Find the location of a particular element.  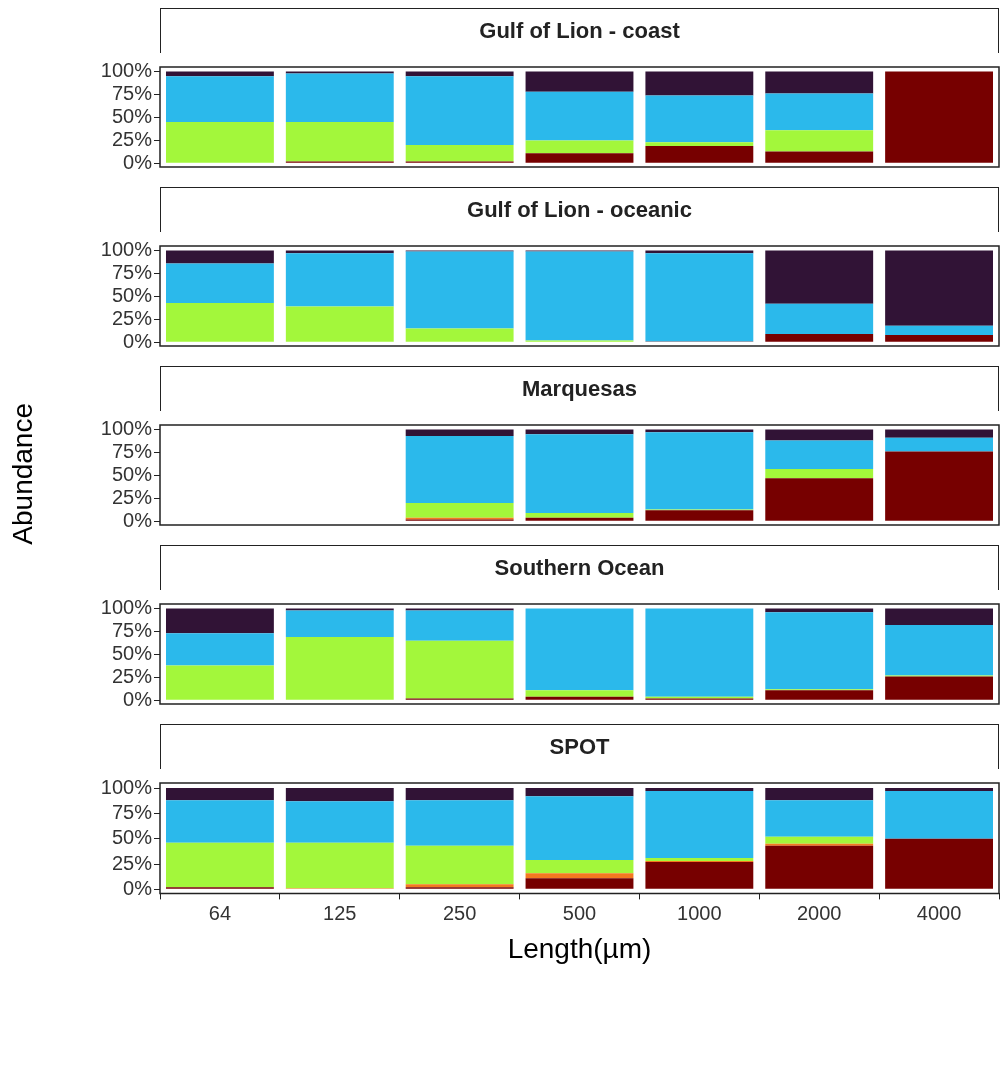

x-tick-label: 125 is located at coordinates (340, 912).